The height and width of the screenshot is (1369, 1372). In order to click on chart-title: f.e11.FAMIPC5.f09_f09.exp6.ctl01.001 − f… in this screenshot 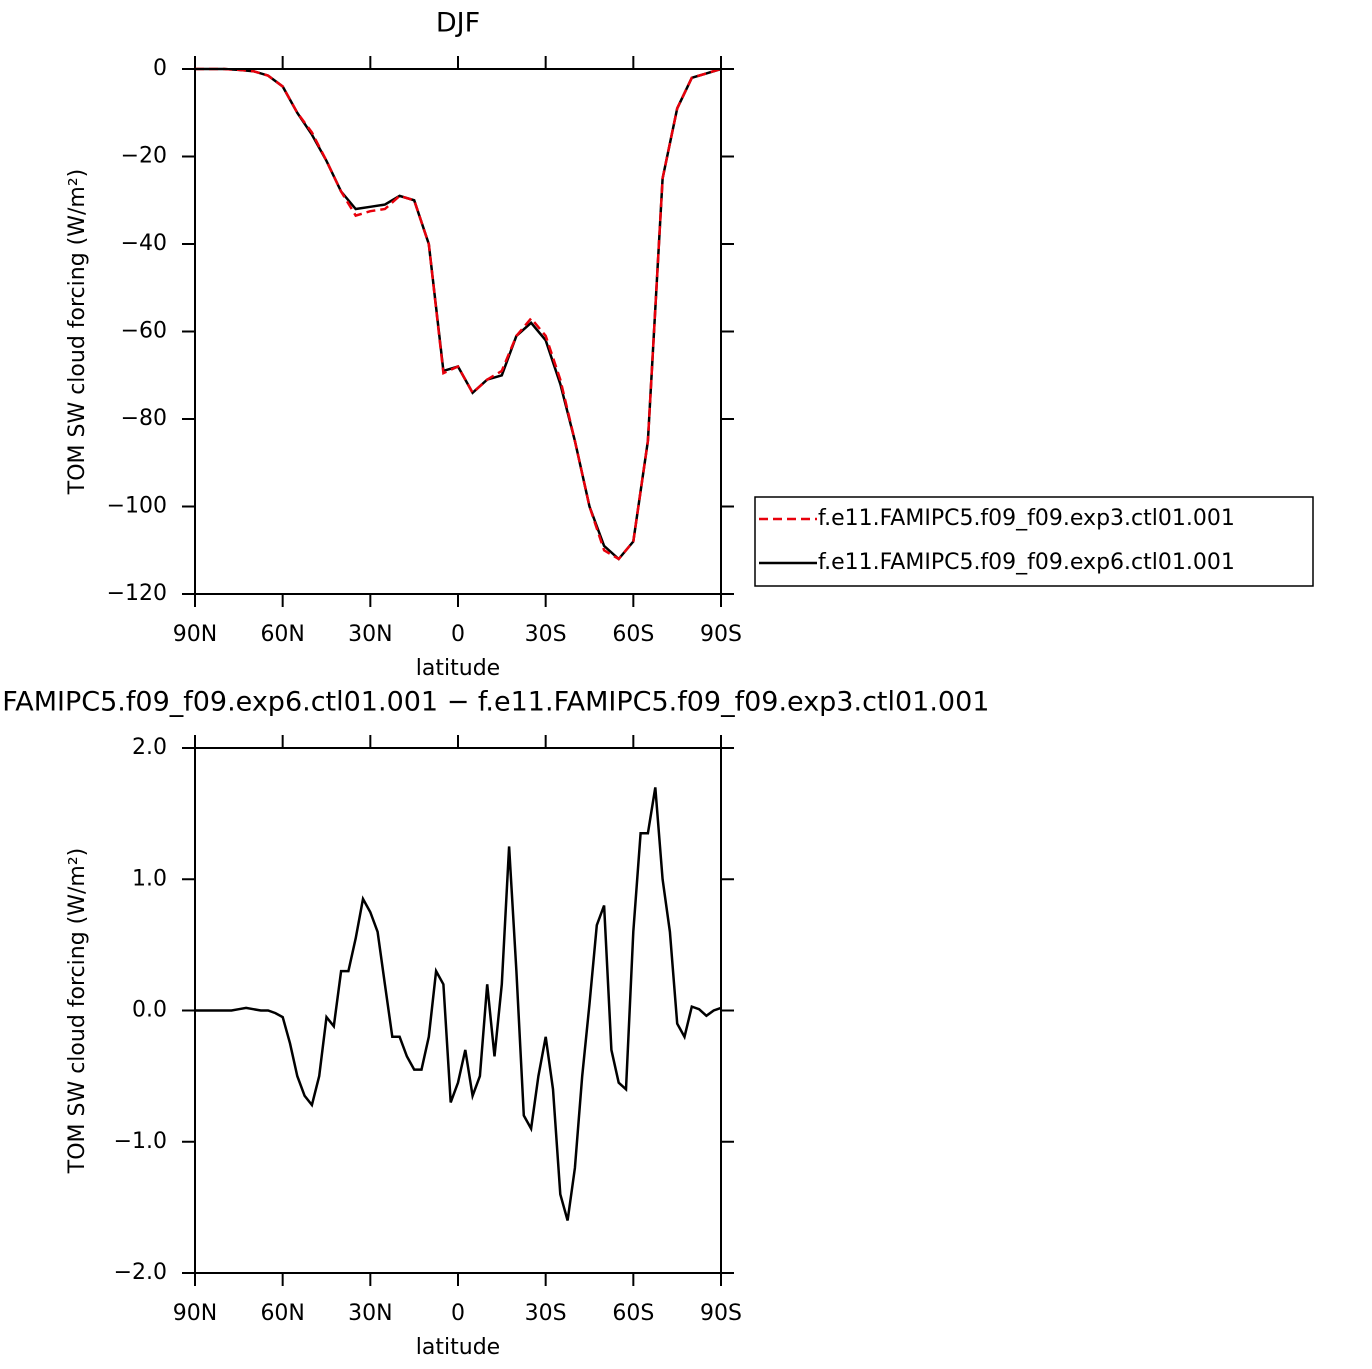, I will do `click(494, 702)`.